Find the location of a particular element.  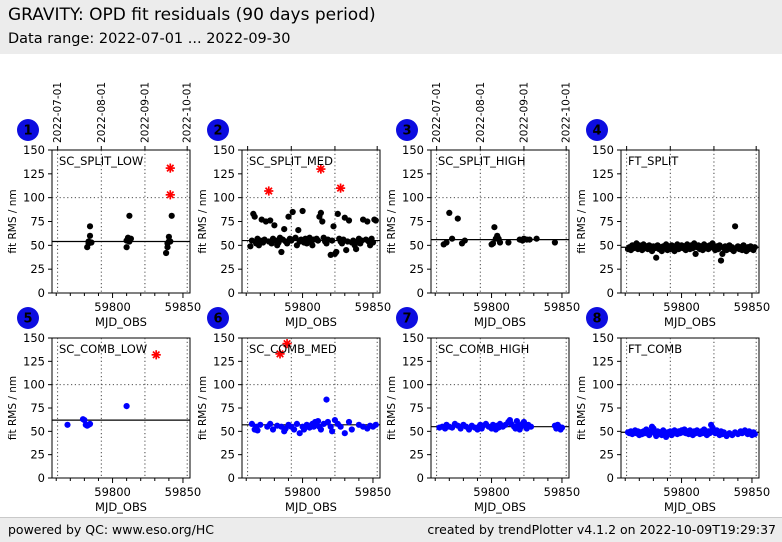

badge-6: 6 is located at coordinates (218, 318).